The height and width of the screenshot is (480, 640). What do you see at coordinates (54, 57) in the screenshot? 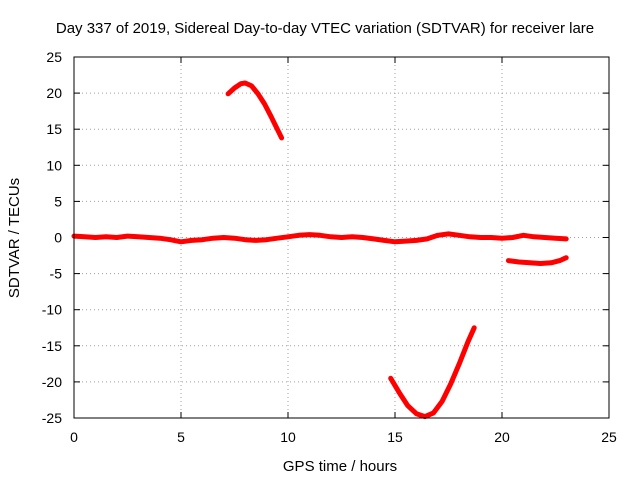
I see `y-tick-label: 25` at bounding box center [54, 57].